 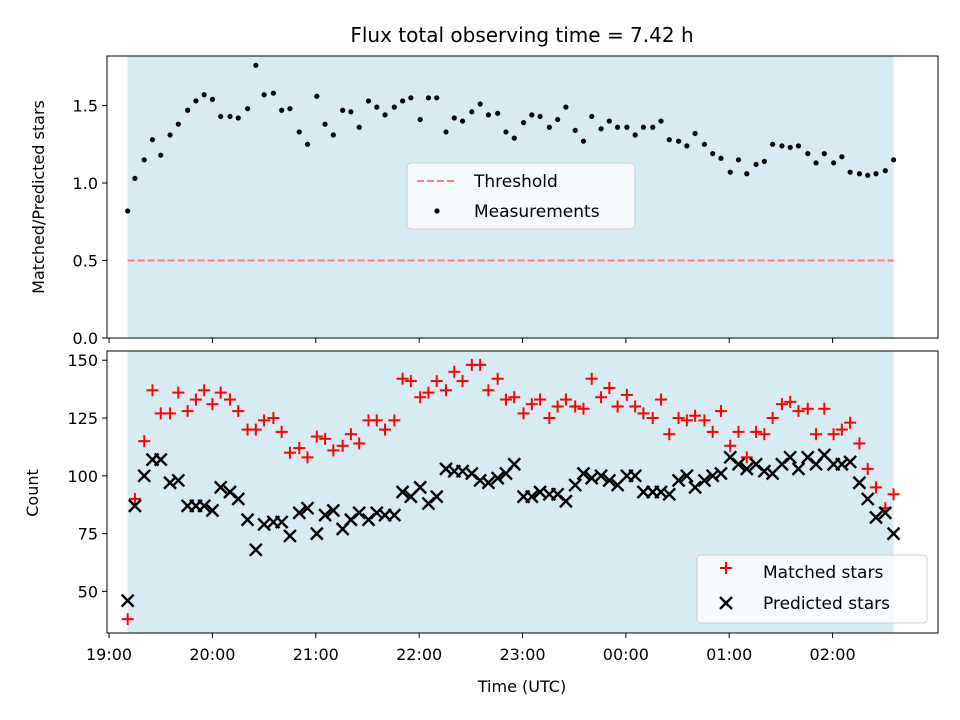 What do you see at coordinates (38, 197) in the screenshot?
I see `top-y-axis-label: Matched/Predicted stars` at bounding box center [38, 197].